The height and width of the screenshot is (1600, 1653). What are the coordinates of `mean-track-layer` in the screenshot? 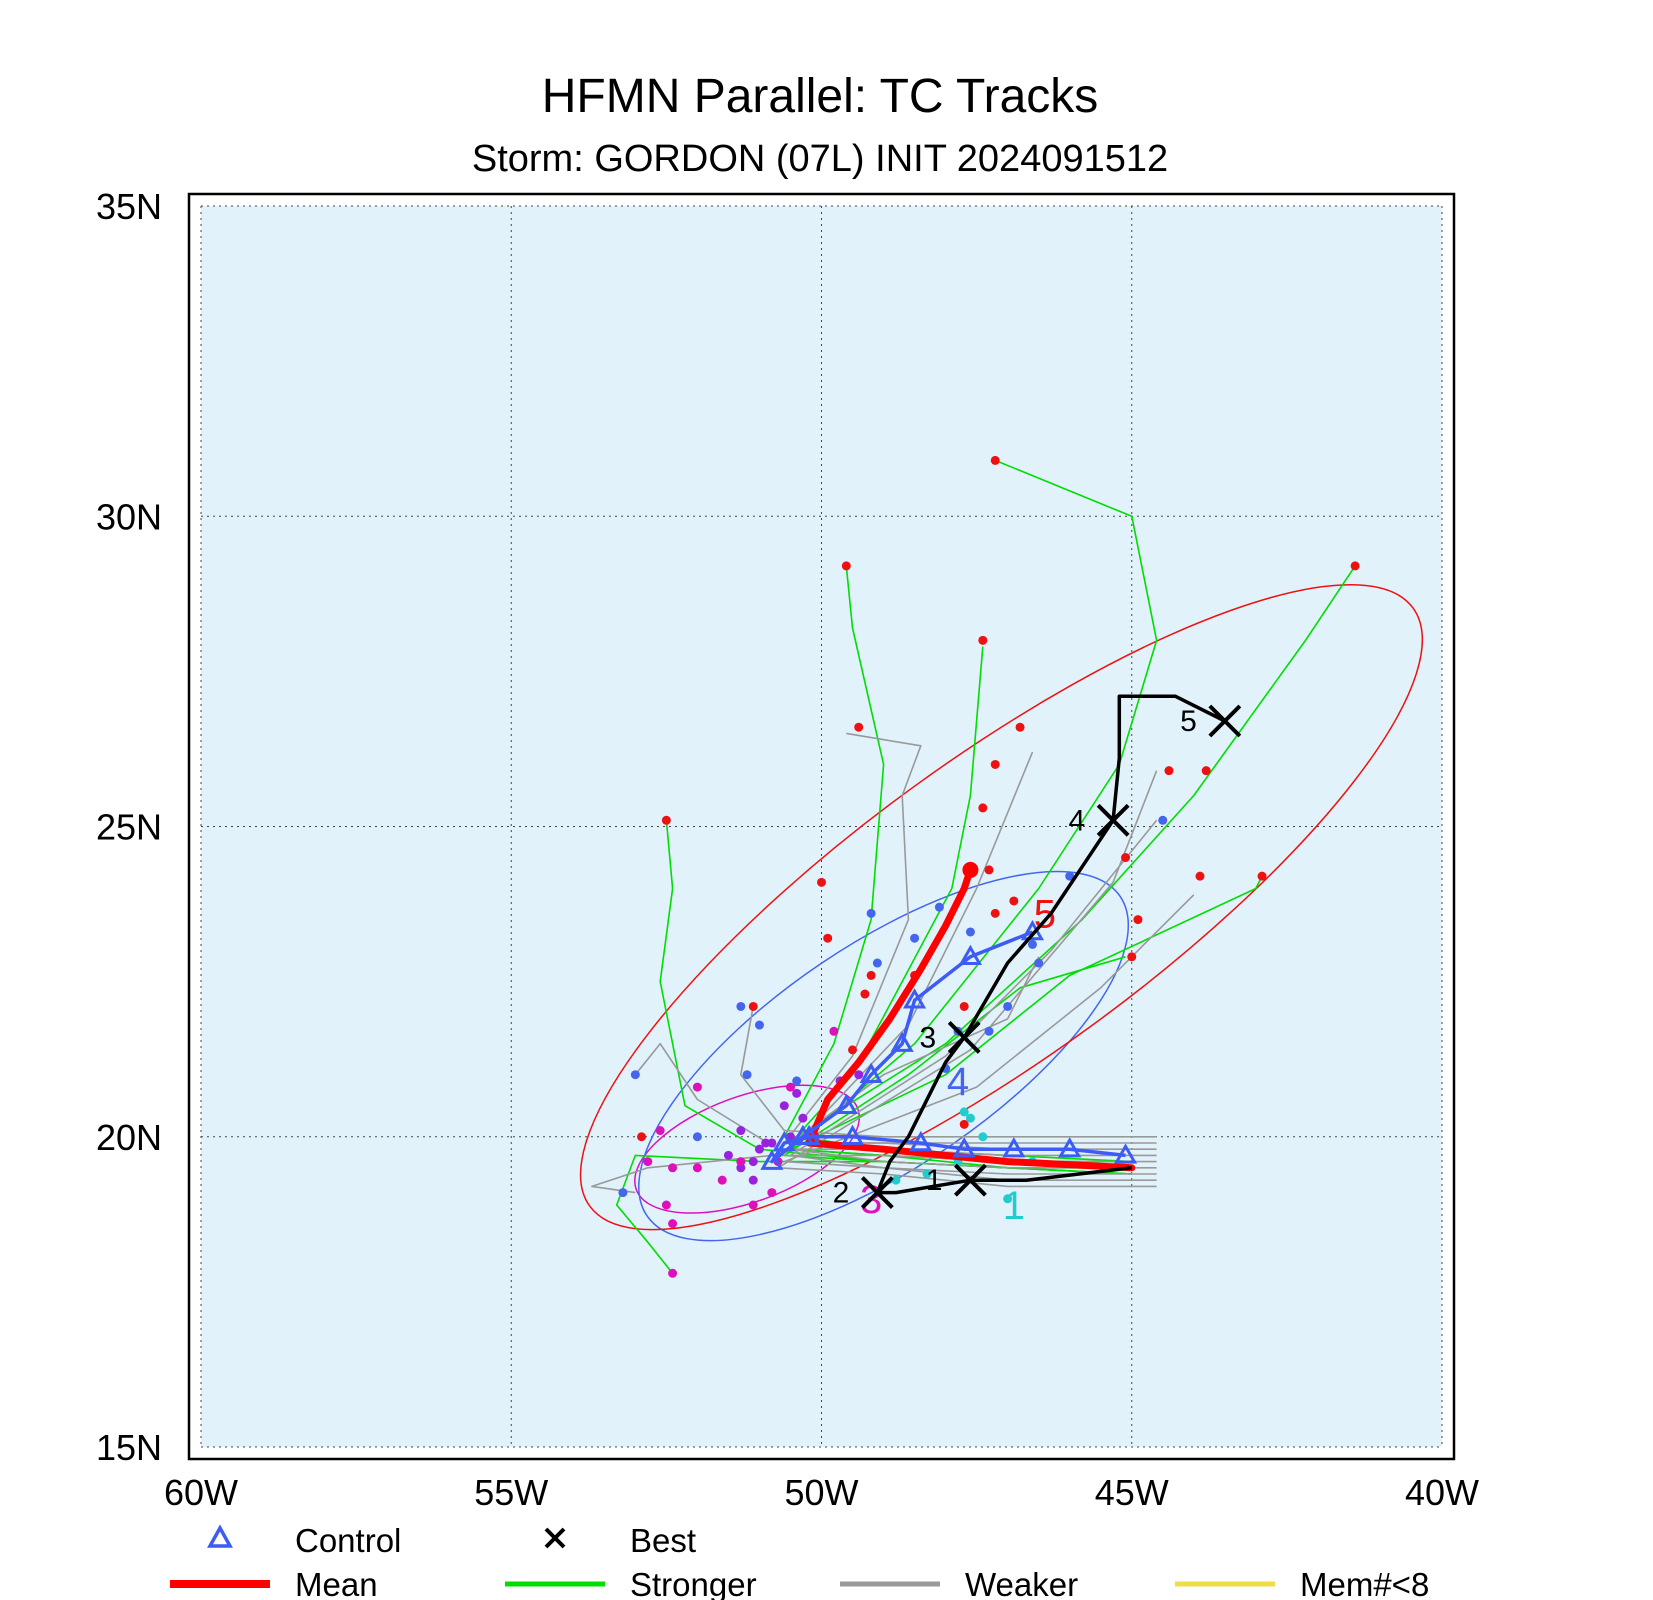 It's located at (970, 1016).